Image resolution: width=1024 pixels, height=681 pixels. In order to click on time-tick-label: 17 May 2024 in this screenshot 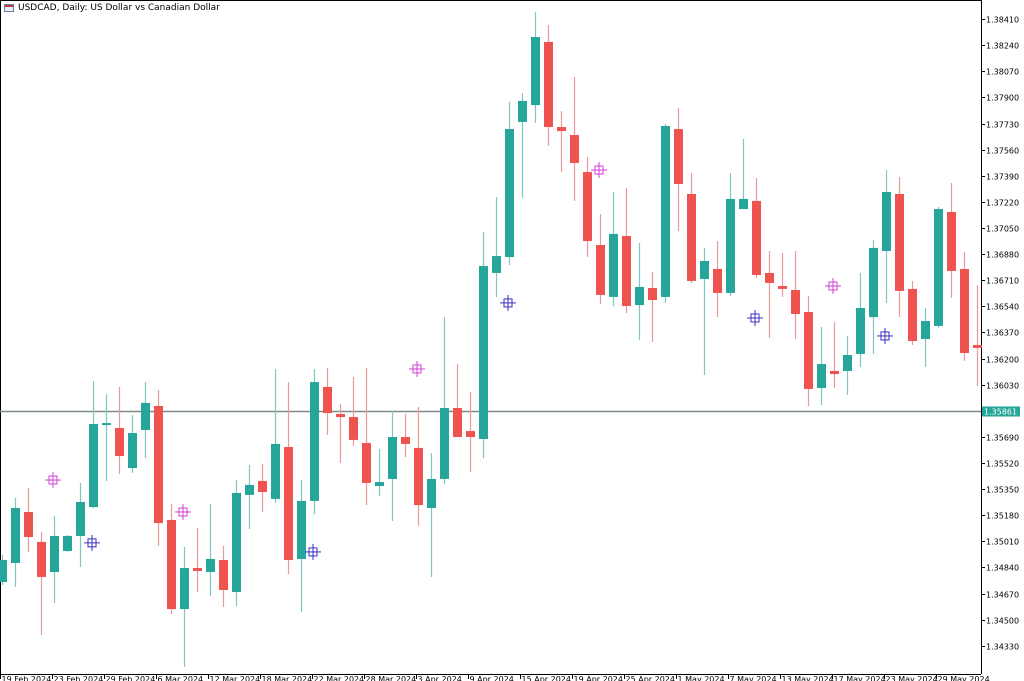, I will do `click(860, 678)`.